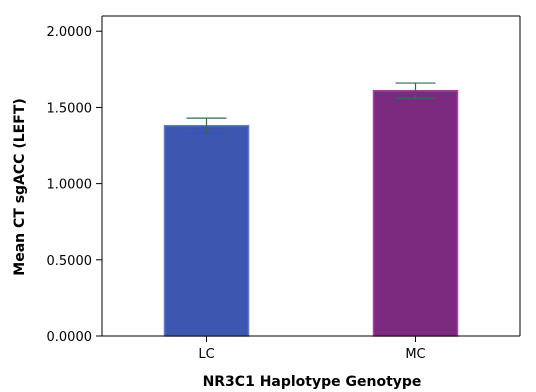 This screenshot has height=392, width=536. What do you see at coordinates (206, 230) in the screenshot?
I see `bar-lc` at bounding box center [206, 230].